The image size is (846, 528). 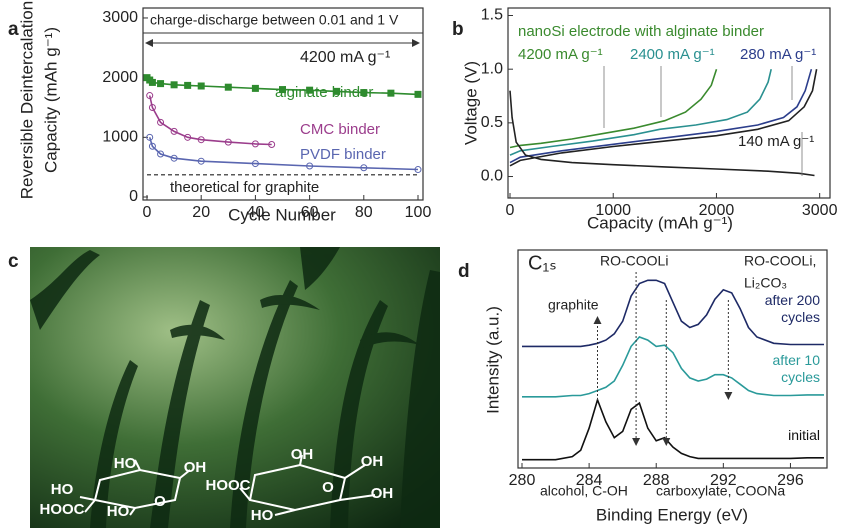 What do you see at coordinates (804, 435) in the screenshot?
I see `series-label: initial` at bounding box center [804, 435].